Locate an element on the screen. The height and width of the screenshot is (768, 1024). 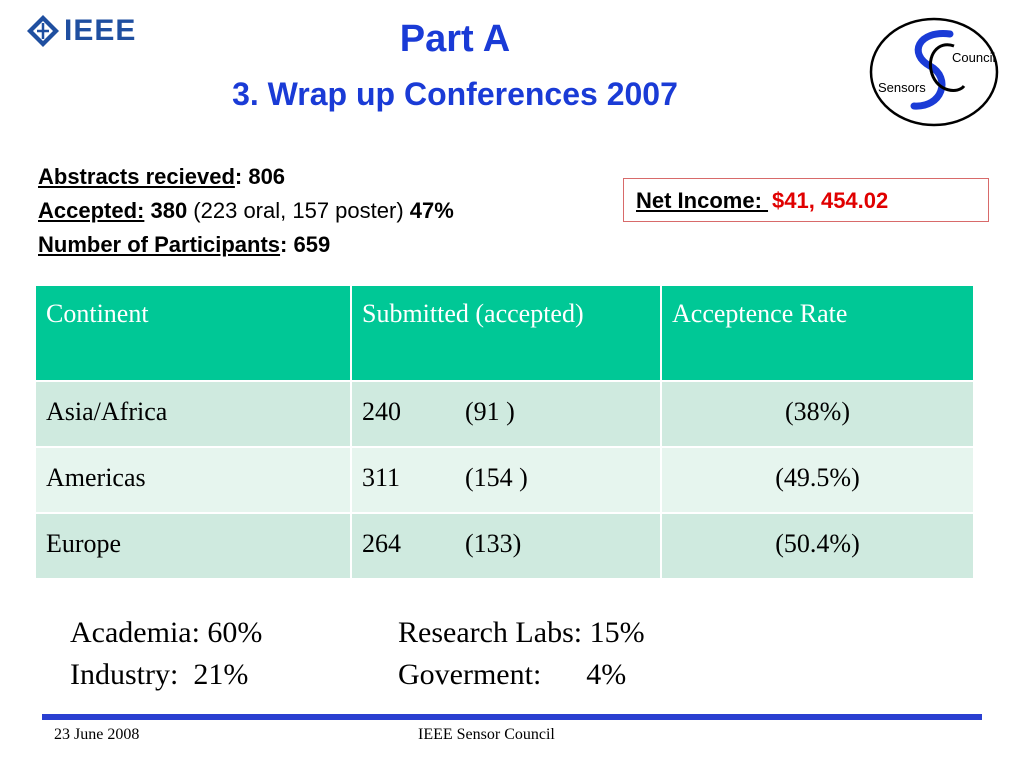
header-submitted: Submitted (accepted) is located at coordinates (506, 333).